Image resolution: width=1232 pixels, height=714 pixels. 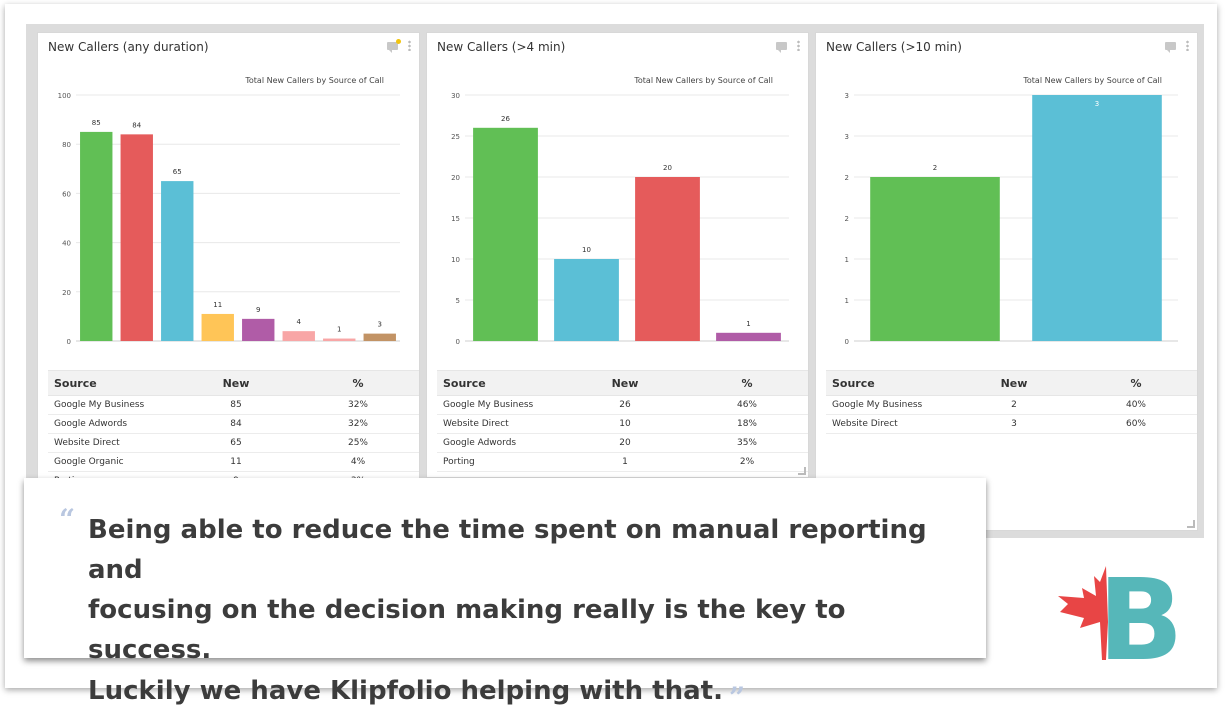 What do you see at coordinates (737, 697) in the screenshot?
I see `close-quote-icon: ”` at bounding box center [737, 697].